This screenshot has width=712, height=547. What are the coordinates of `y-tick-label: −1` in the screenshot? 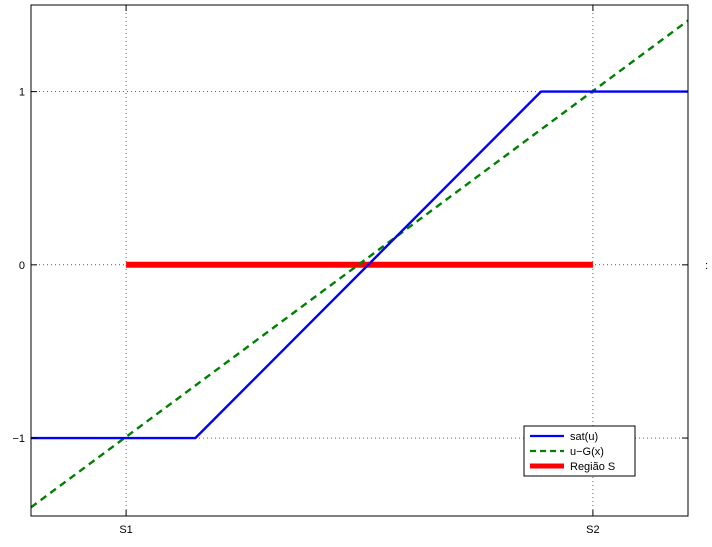 It's located at (18, 439).